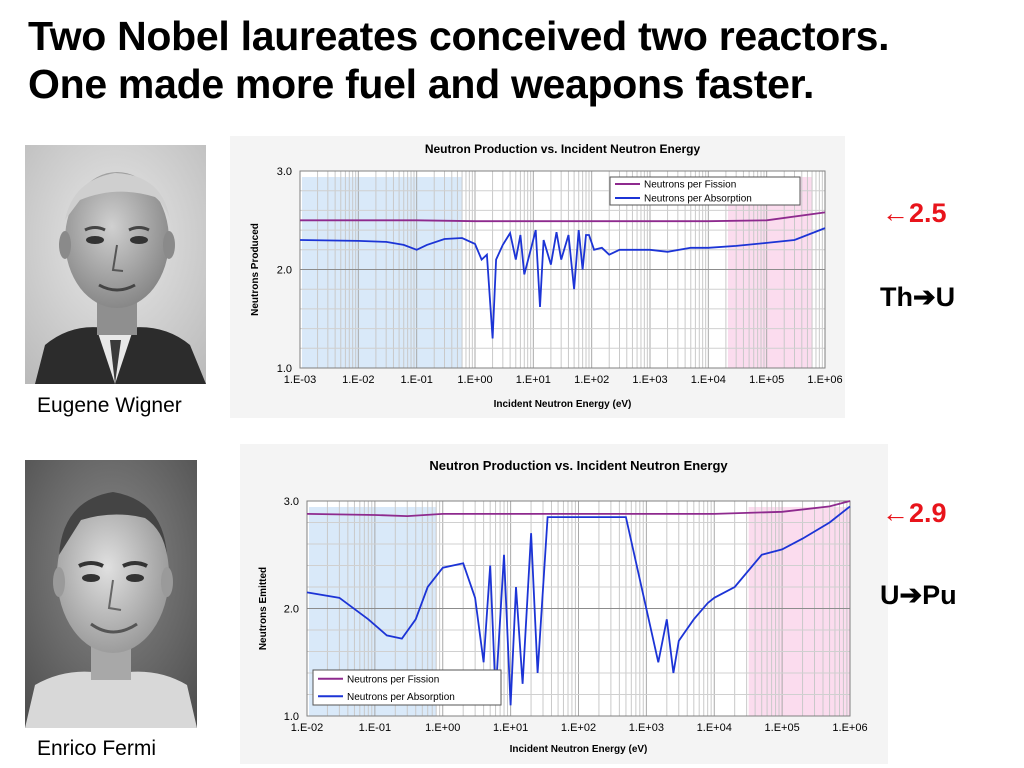  I want to click on y-axis-label: Neutrons Produced, so click(255, 269).